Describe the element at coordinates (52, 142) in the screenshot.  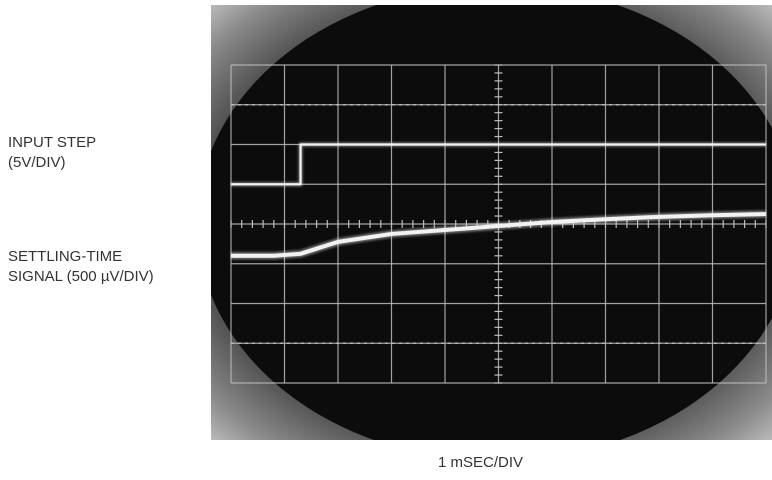
I see `input-step-label-line1: INPUT STEP` at that location.